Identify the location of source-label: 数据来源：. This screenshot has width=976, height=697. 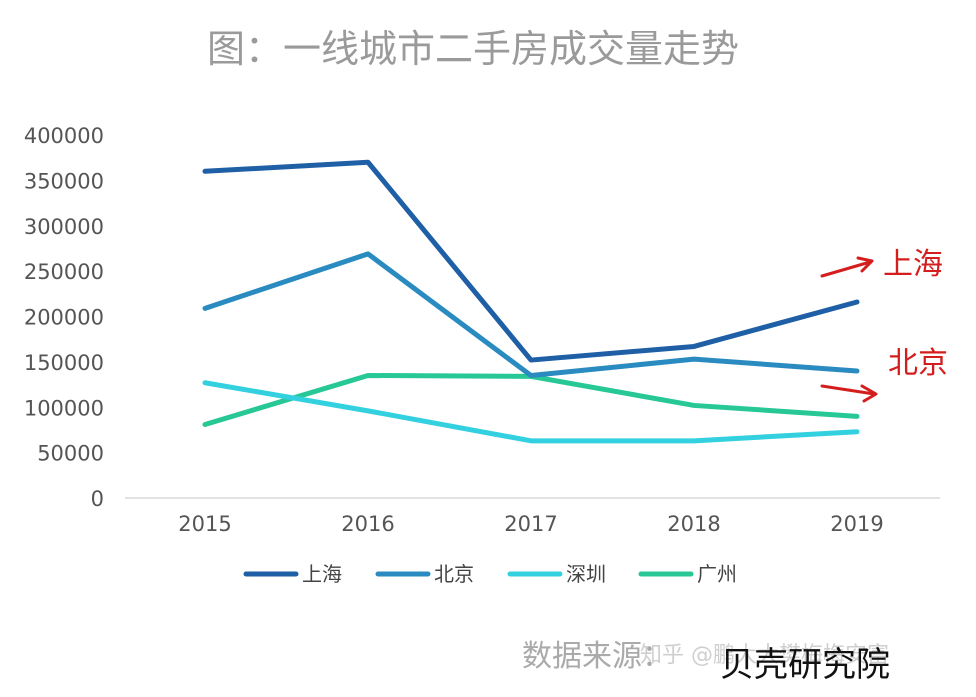
(597, 656).